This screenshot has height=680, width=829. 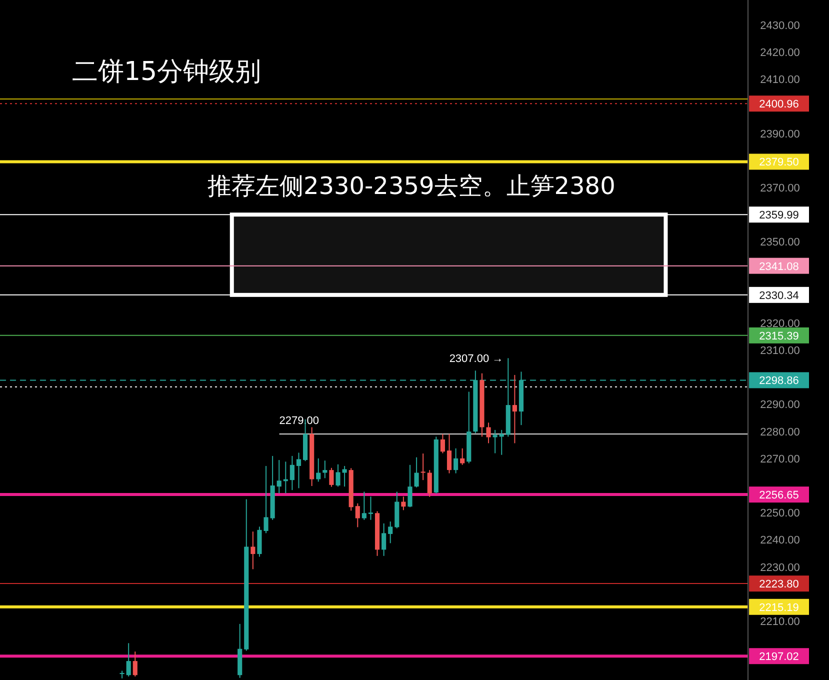 I want to click on annotation: 推荐左侧2330-2359去空。止笋2380, so click(x=411, y=186).